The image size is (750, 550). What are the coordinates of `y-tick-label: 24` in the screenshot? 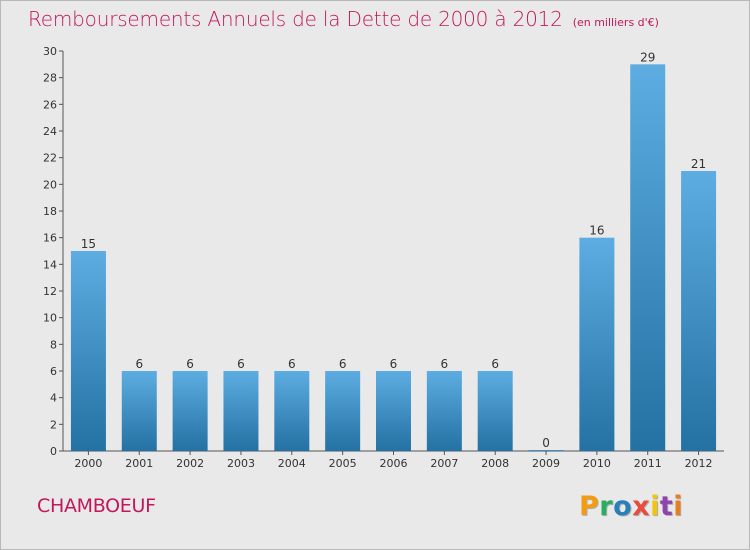 It's located at (50, 131).